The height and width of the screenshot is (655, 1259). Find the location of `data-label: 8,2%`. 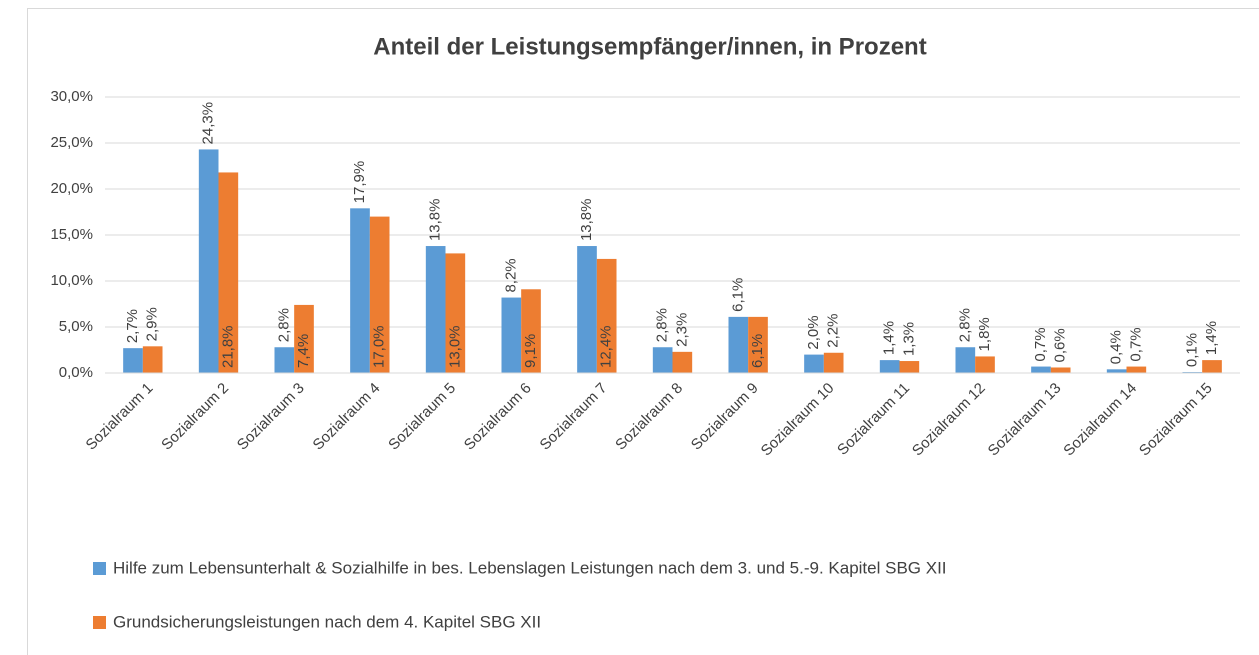

data-label: 8,2% is located at coordinates (510, 275).